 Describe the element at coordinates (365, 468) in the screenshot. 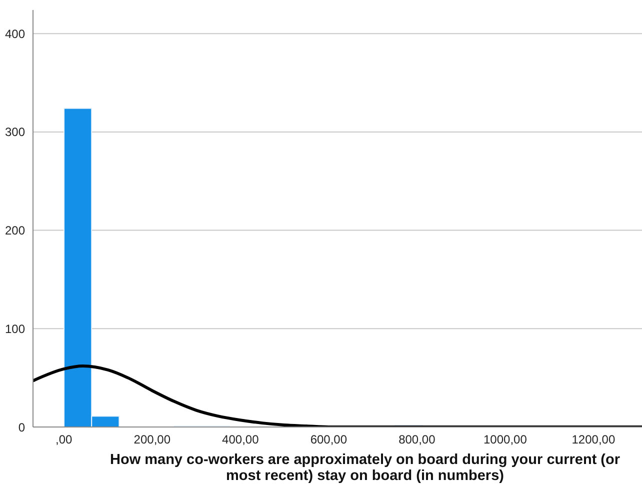

I see `x-axis-title: How many co-workers are approximately on board during your current (or most recent) stay on board (in numbers)` at that location.